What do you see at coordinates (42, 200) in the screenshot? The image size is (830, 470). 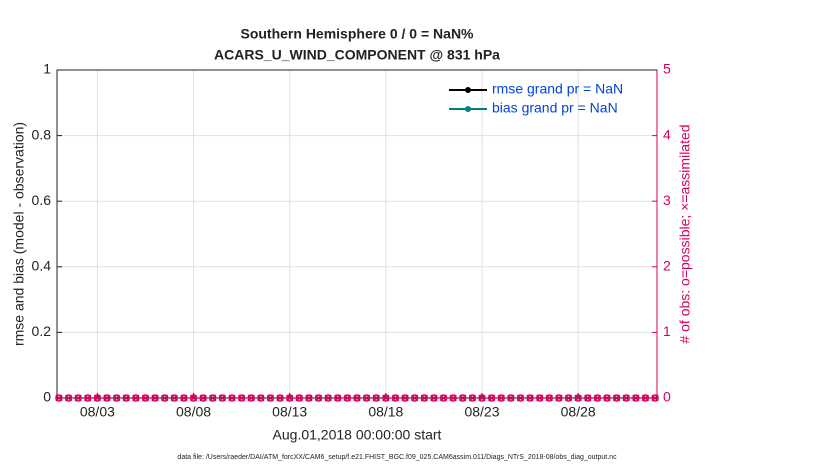 I see `y-tick-label: 0.6` at bounding box center [42, 200].